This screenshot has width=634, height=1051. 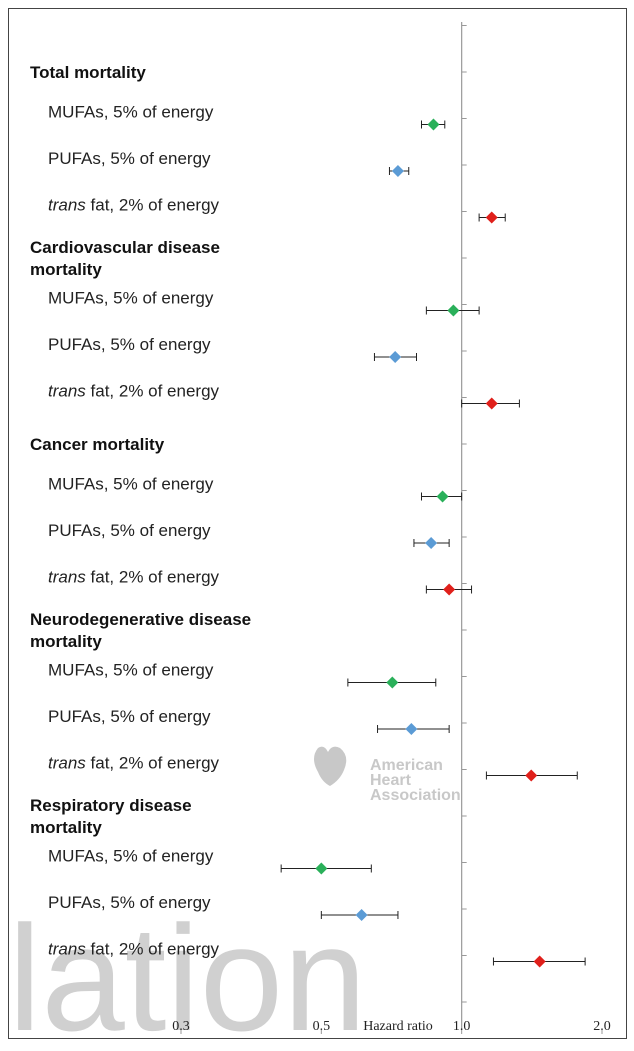 I want to click on group-title: Neurodegenerative disease mortality, so click(x=140, y=630).